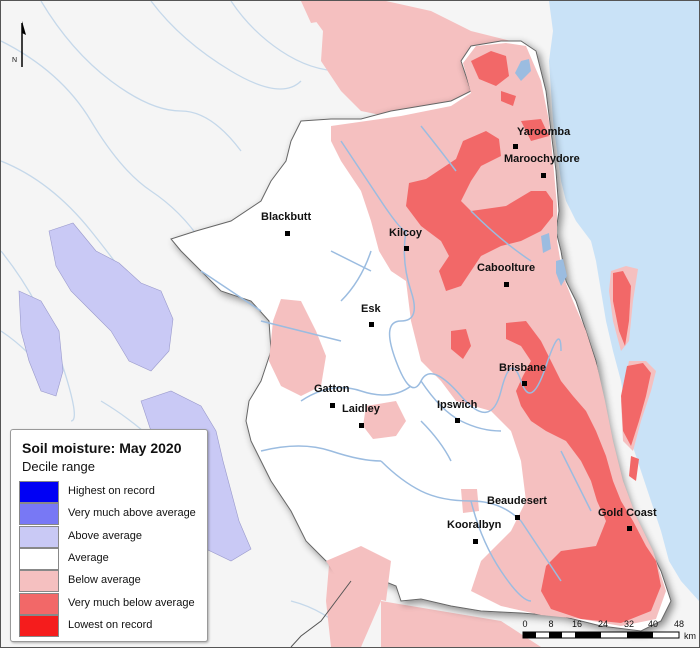 The width and height of the screenshot is (700, 648). I want to click on north-arrow: N, so click(19, 45).